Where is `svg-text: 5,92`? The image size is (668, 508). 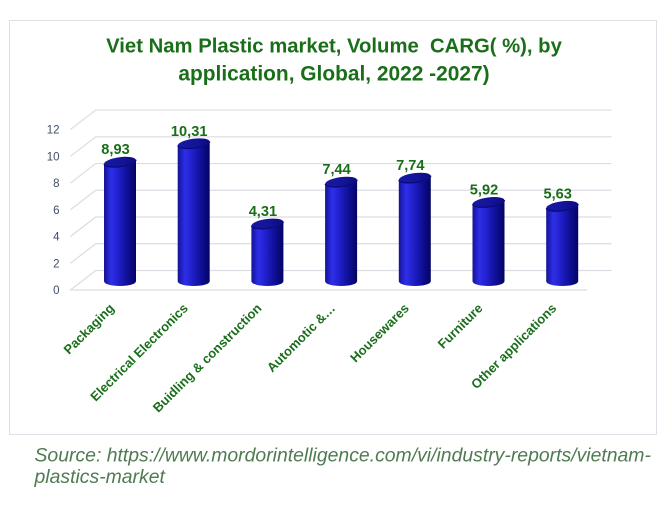 svg-text: 5,92 is located at coordinates (484, 190).